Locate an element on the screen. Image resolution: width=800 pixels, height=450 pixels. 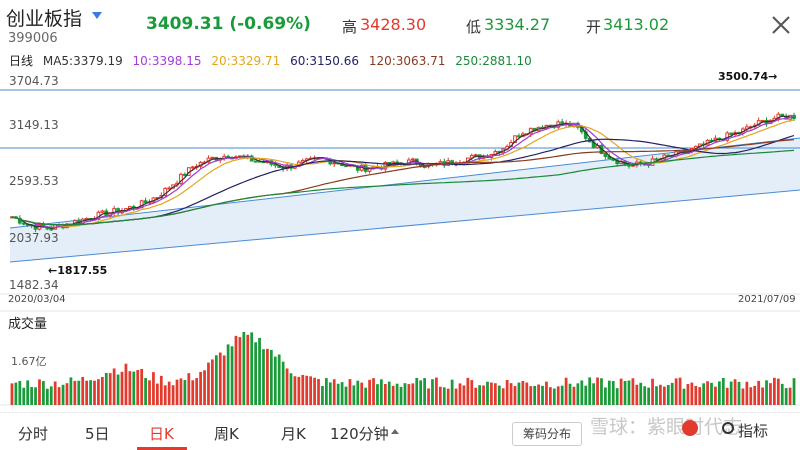
active-tab-indicator is located at coordinates (162, 448).